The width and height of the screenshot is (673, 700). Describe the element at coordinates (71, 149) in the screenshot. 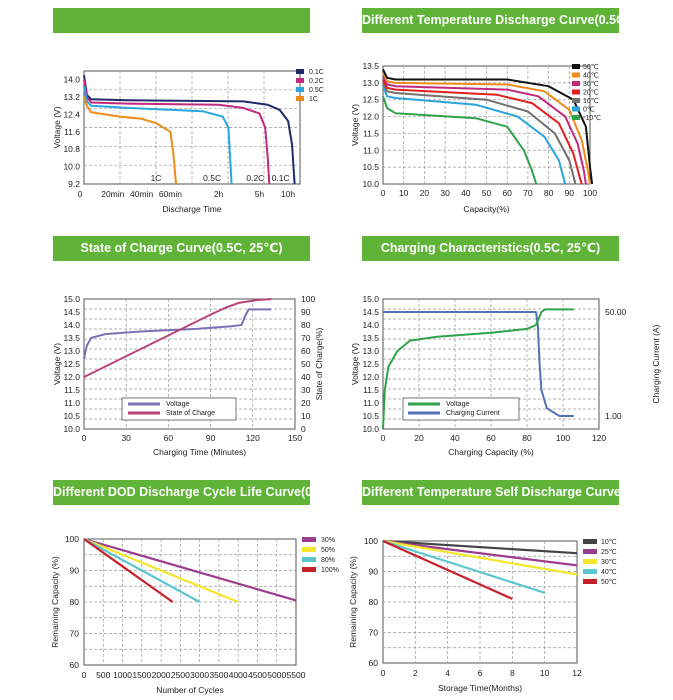

I see `y-tick-label: 10.8` at that location.